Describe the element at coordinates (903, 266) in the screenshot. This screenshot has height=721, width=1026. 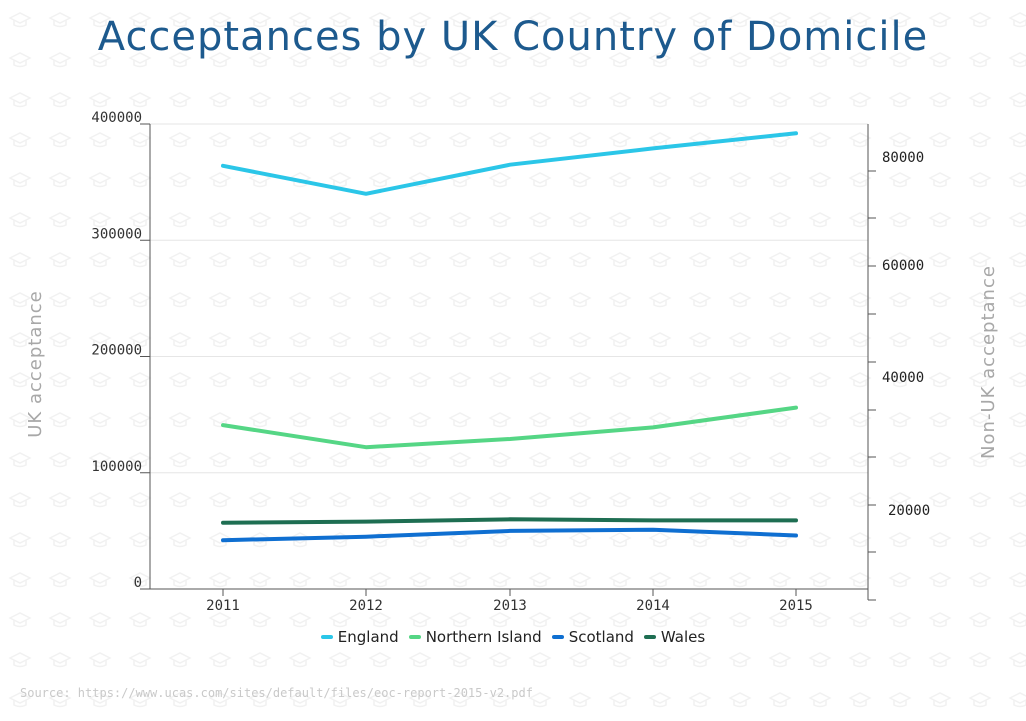
I see `right-tick-label: 60000` at that location.